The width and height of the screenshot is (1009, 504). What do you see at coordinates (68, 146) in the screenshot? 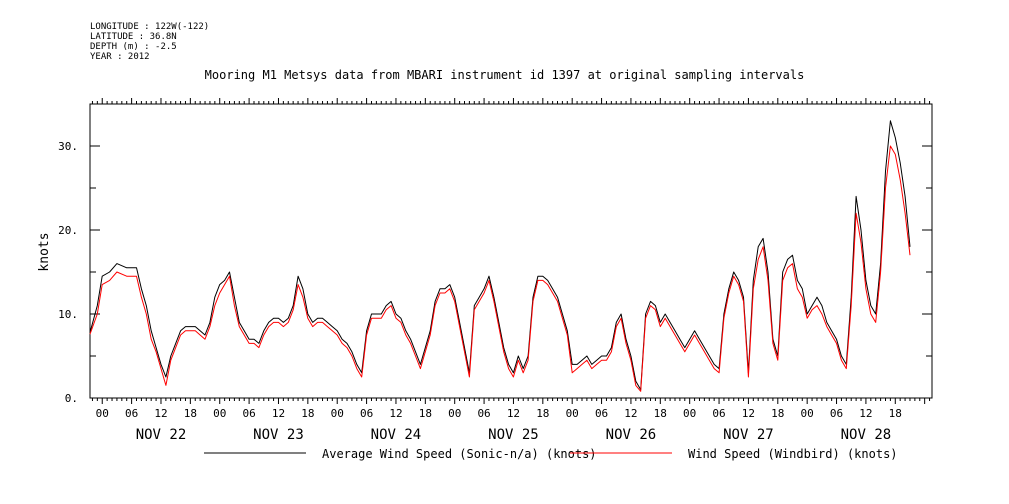
I see `y-tick-label: 30.` at bounding box center [68, 146].